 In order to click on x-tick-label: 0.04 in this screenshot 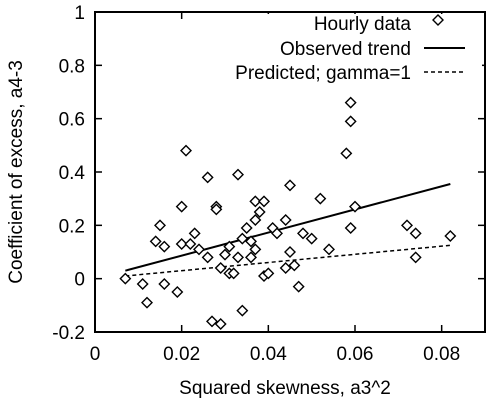, I will do `click(268, 354)`.